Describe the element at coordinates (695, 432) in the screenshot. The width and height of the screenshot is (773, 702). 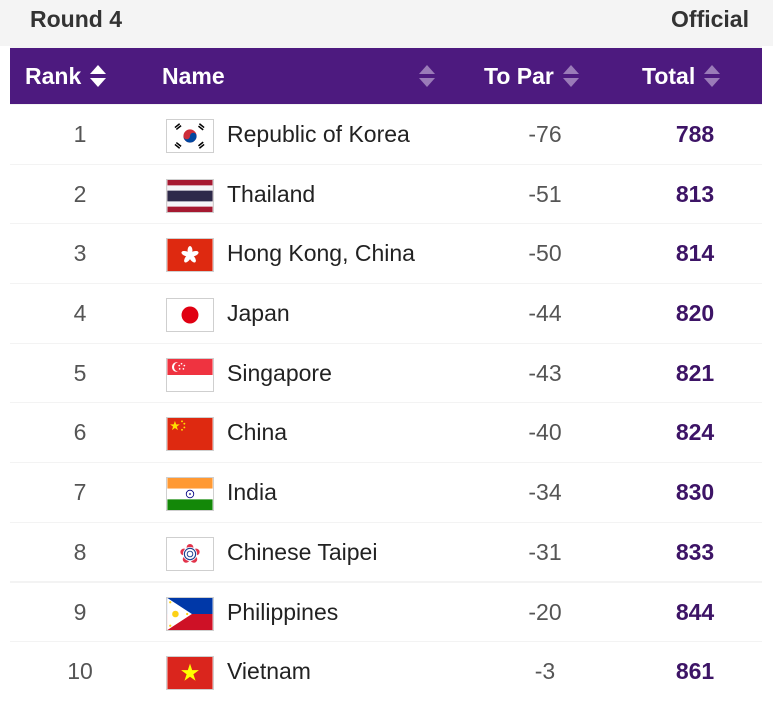
I see `total-cell: 824` at that location.